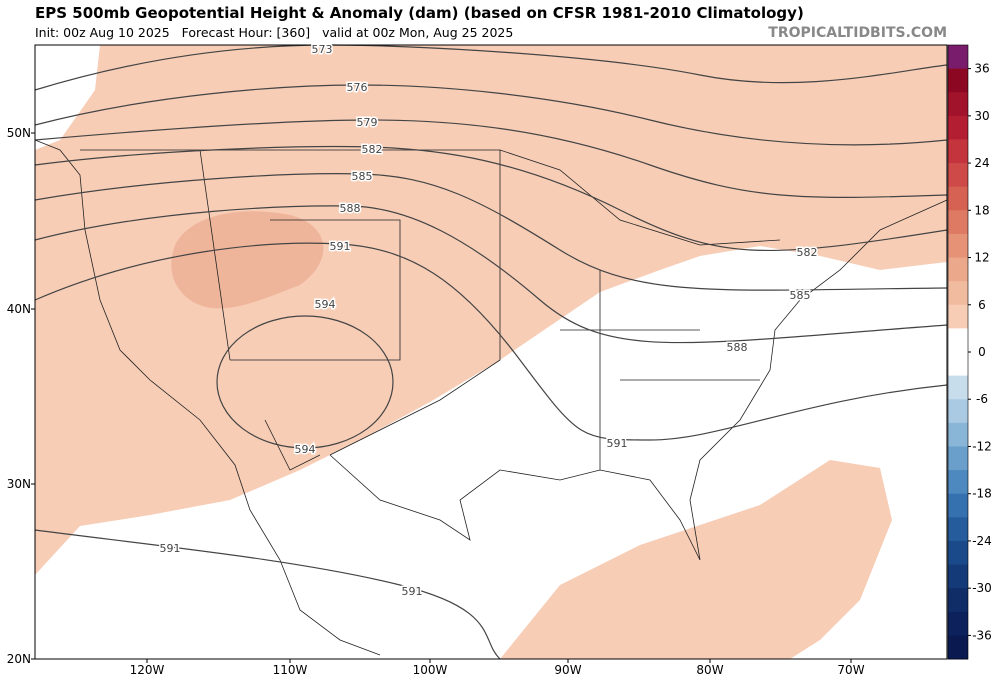 The width and height of the screenshot is (1000, 683). I want to click on lon-label: 100W, so click(430, 670).